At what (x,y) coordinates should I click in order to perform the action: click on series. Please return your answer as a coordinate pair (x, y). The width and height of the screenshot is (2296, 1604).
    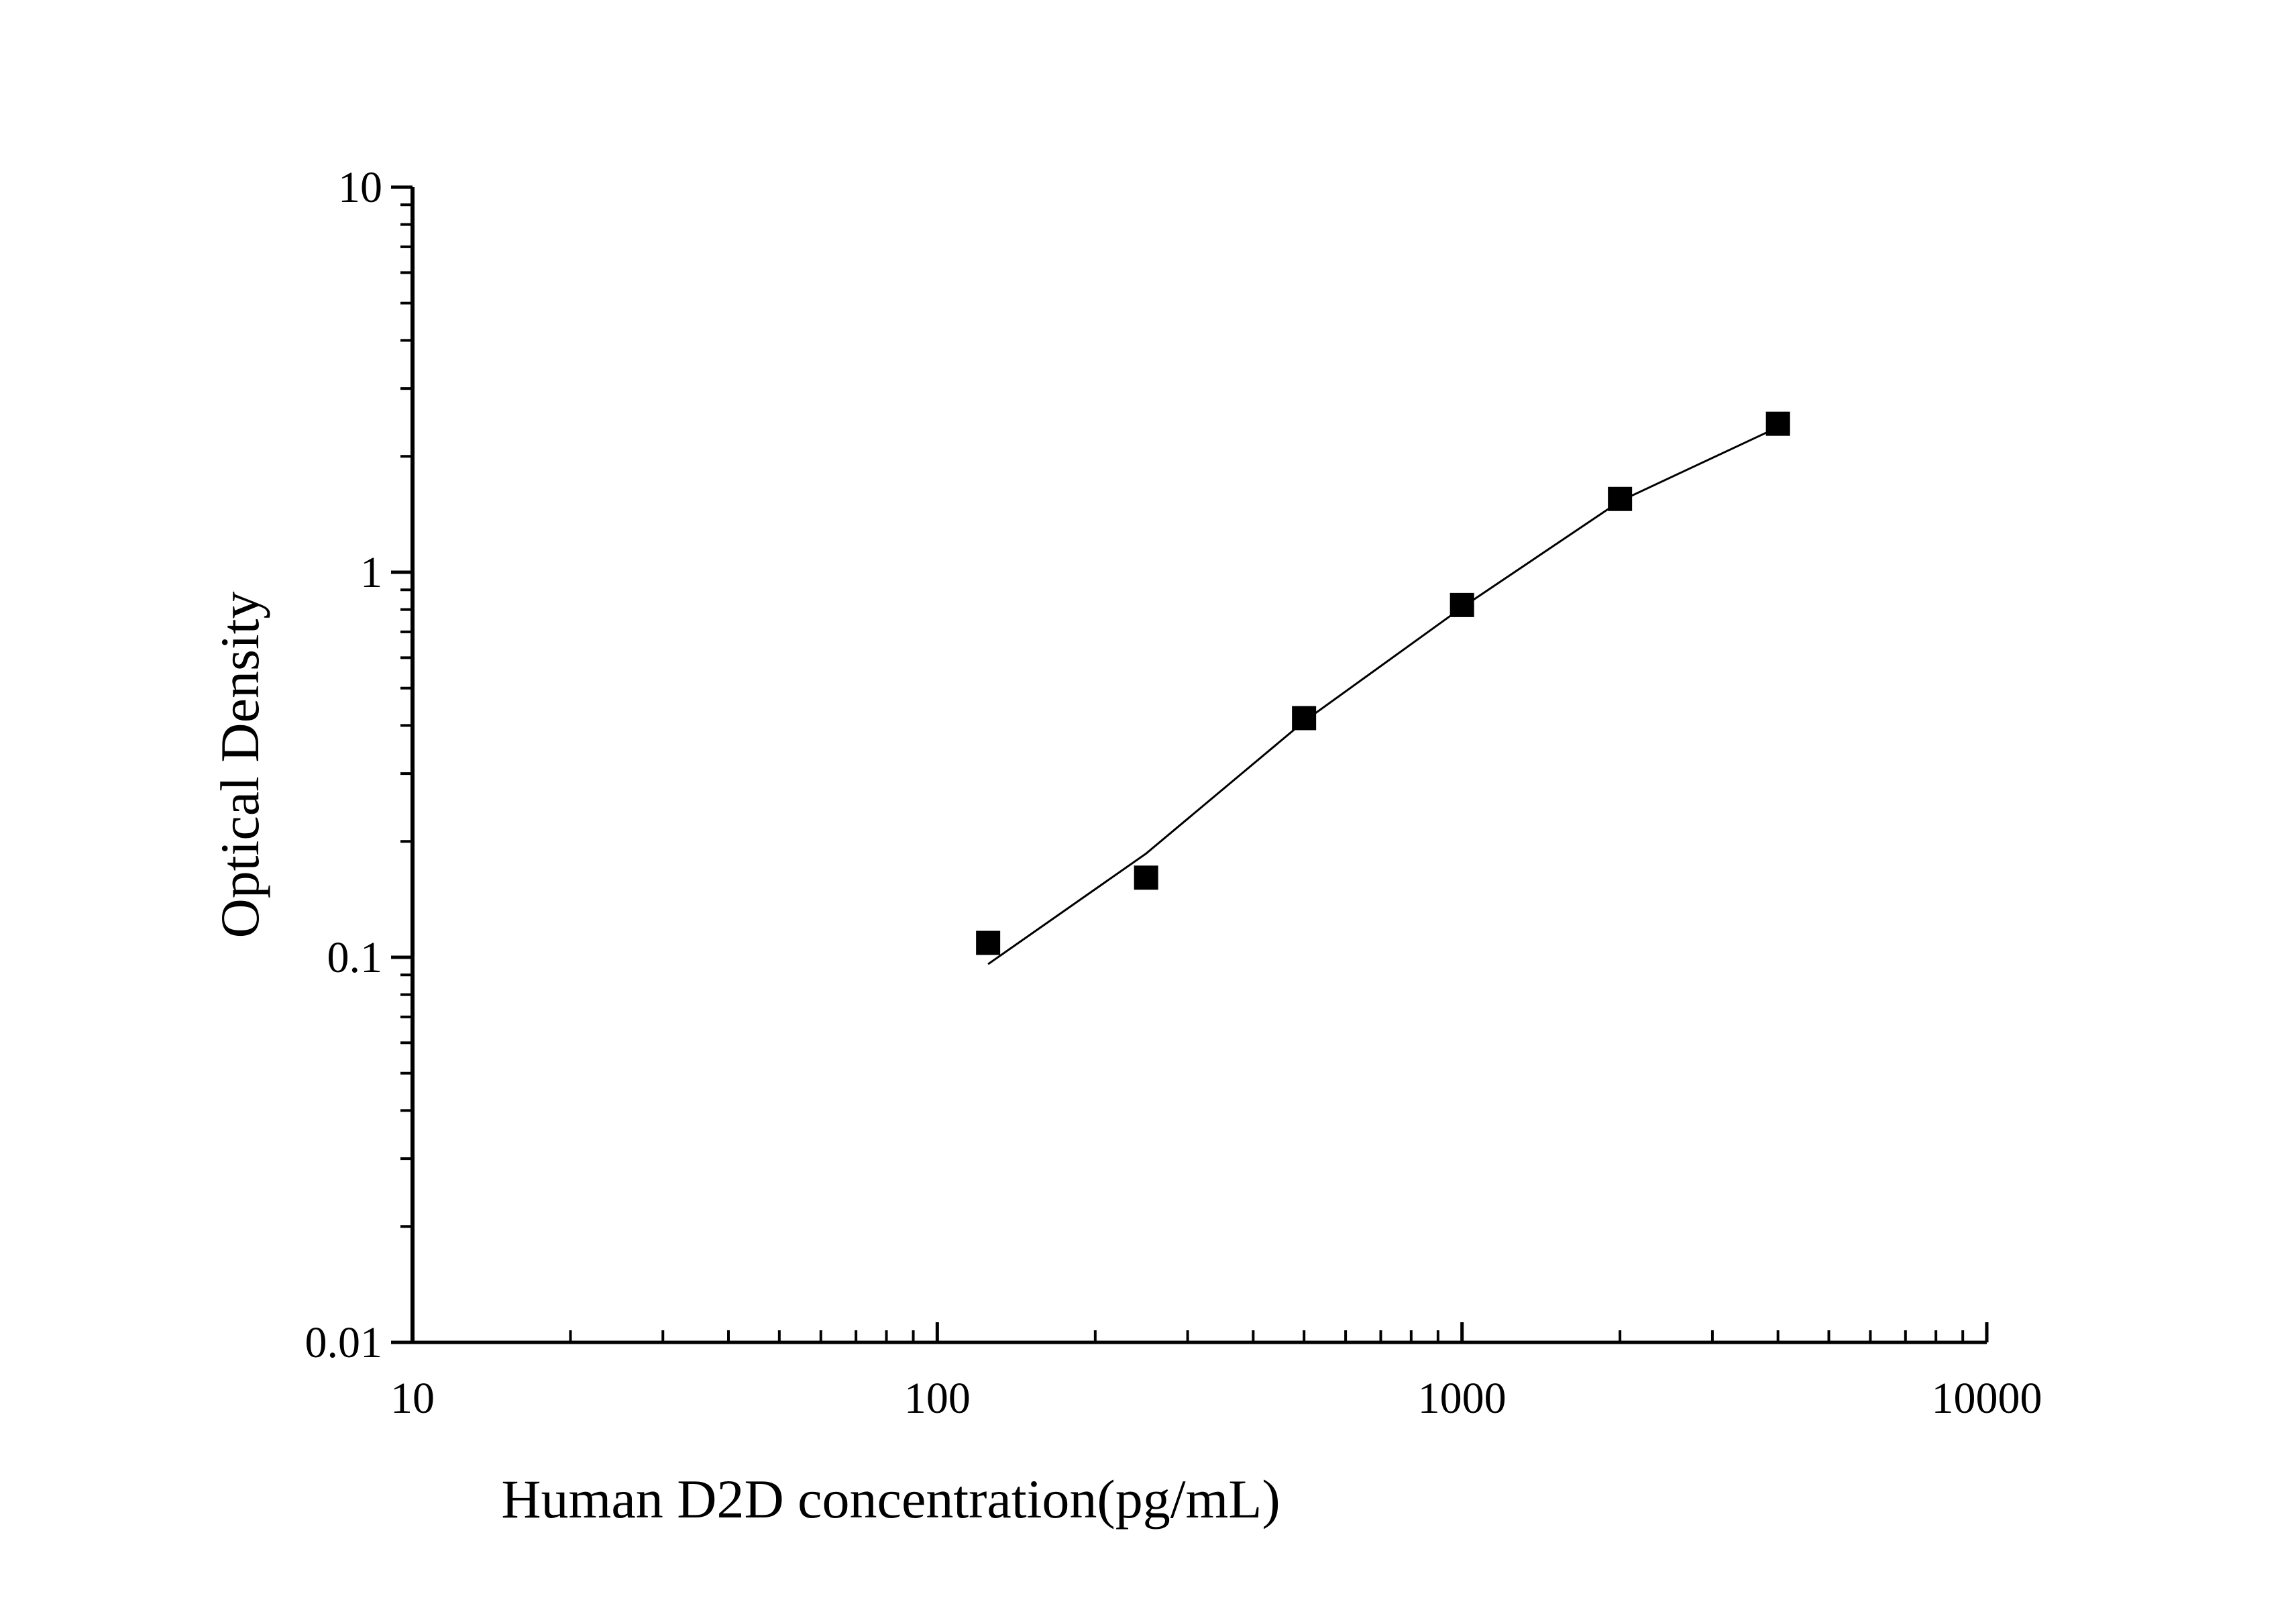
    Looking at the image, I should click on (1383, 688).